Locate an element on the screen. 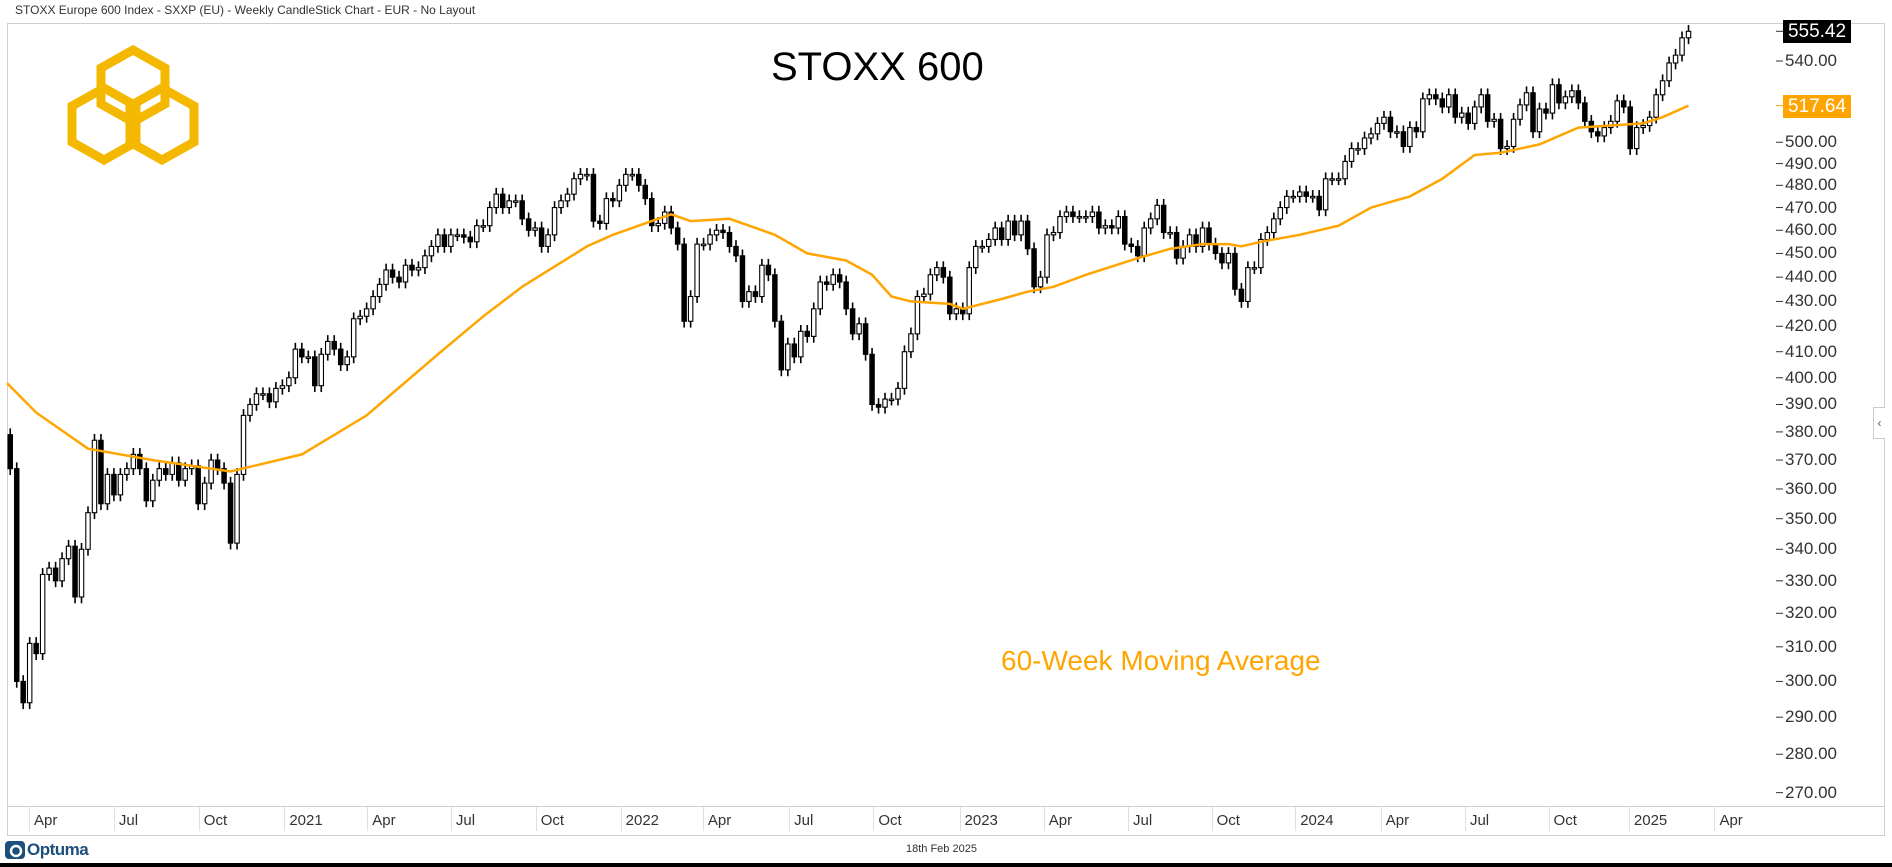 This screenshot has width=1892, height=867. last-price-label: 555.42 is located at coordinates (1817, 32).